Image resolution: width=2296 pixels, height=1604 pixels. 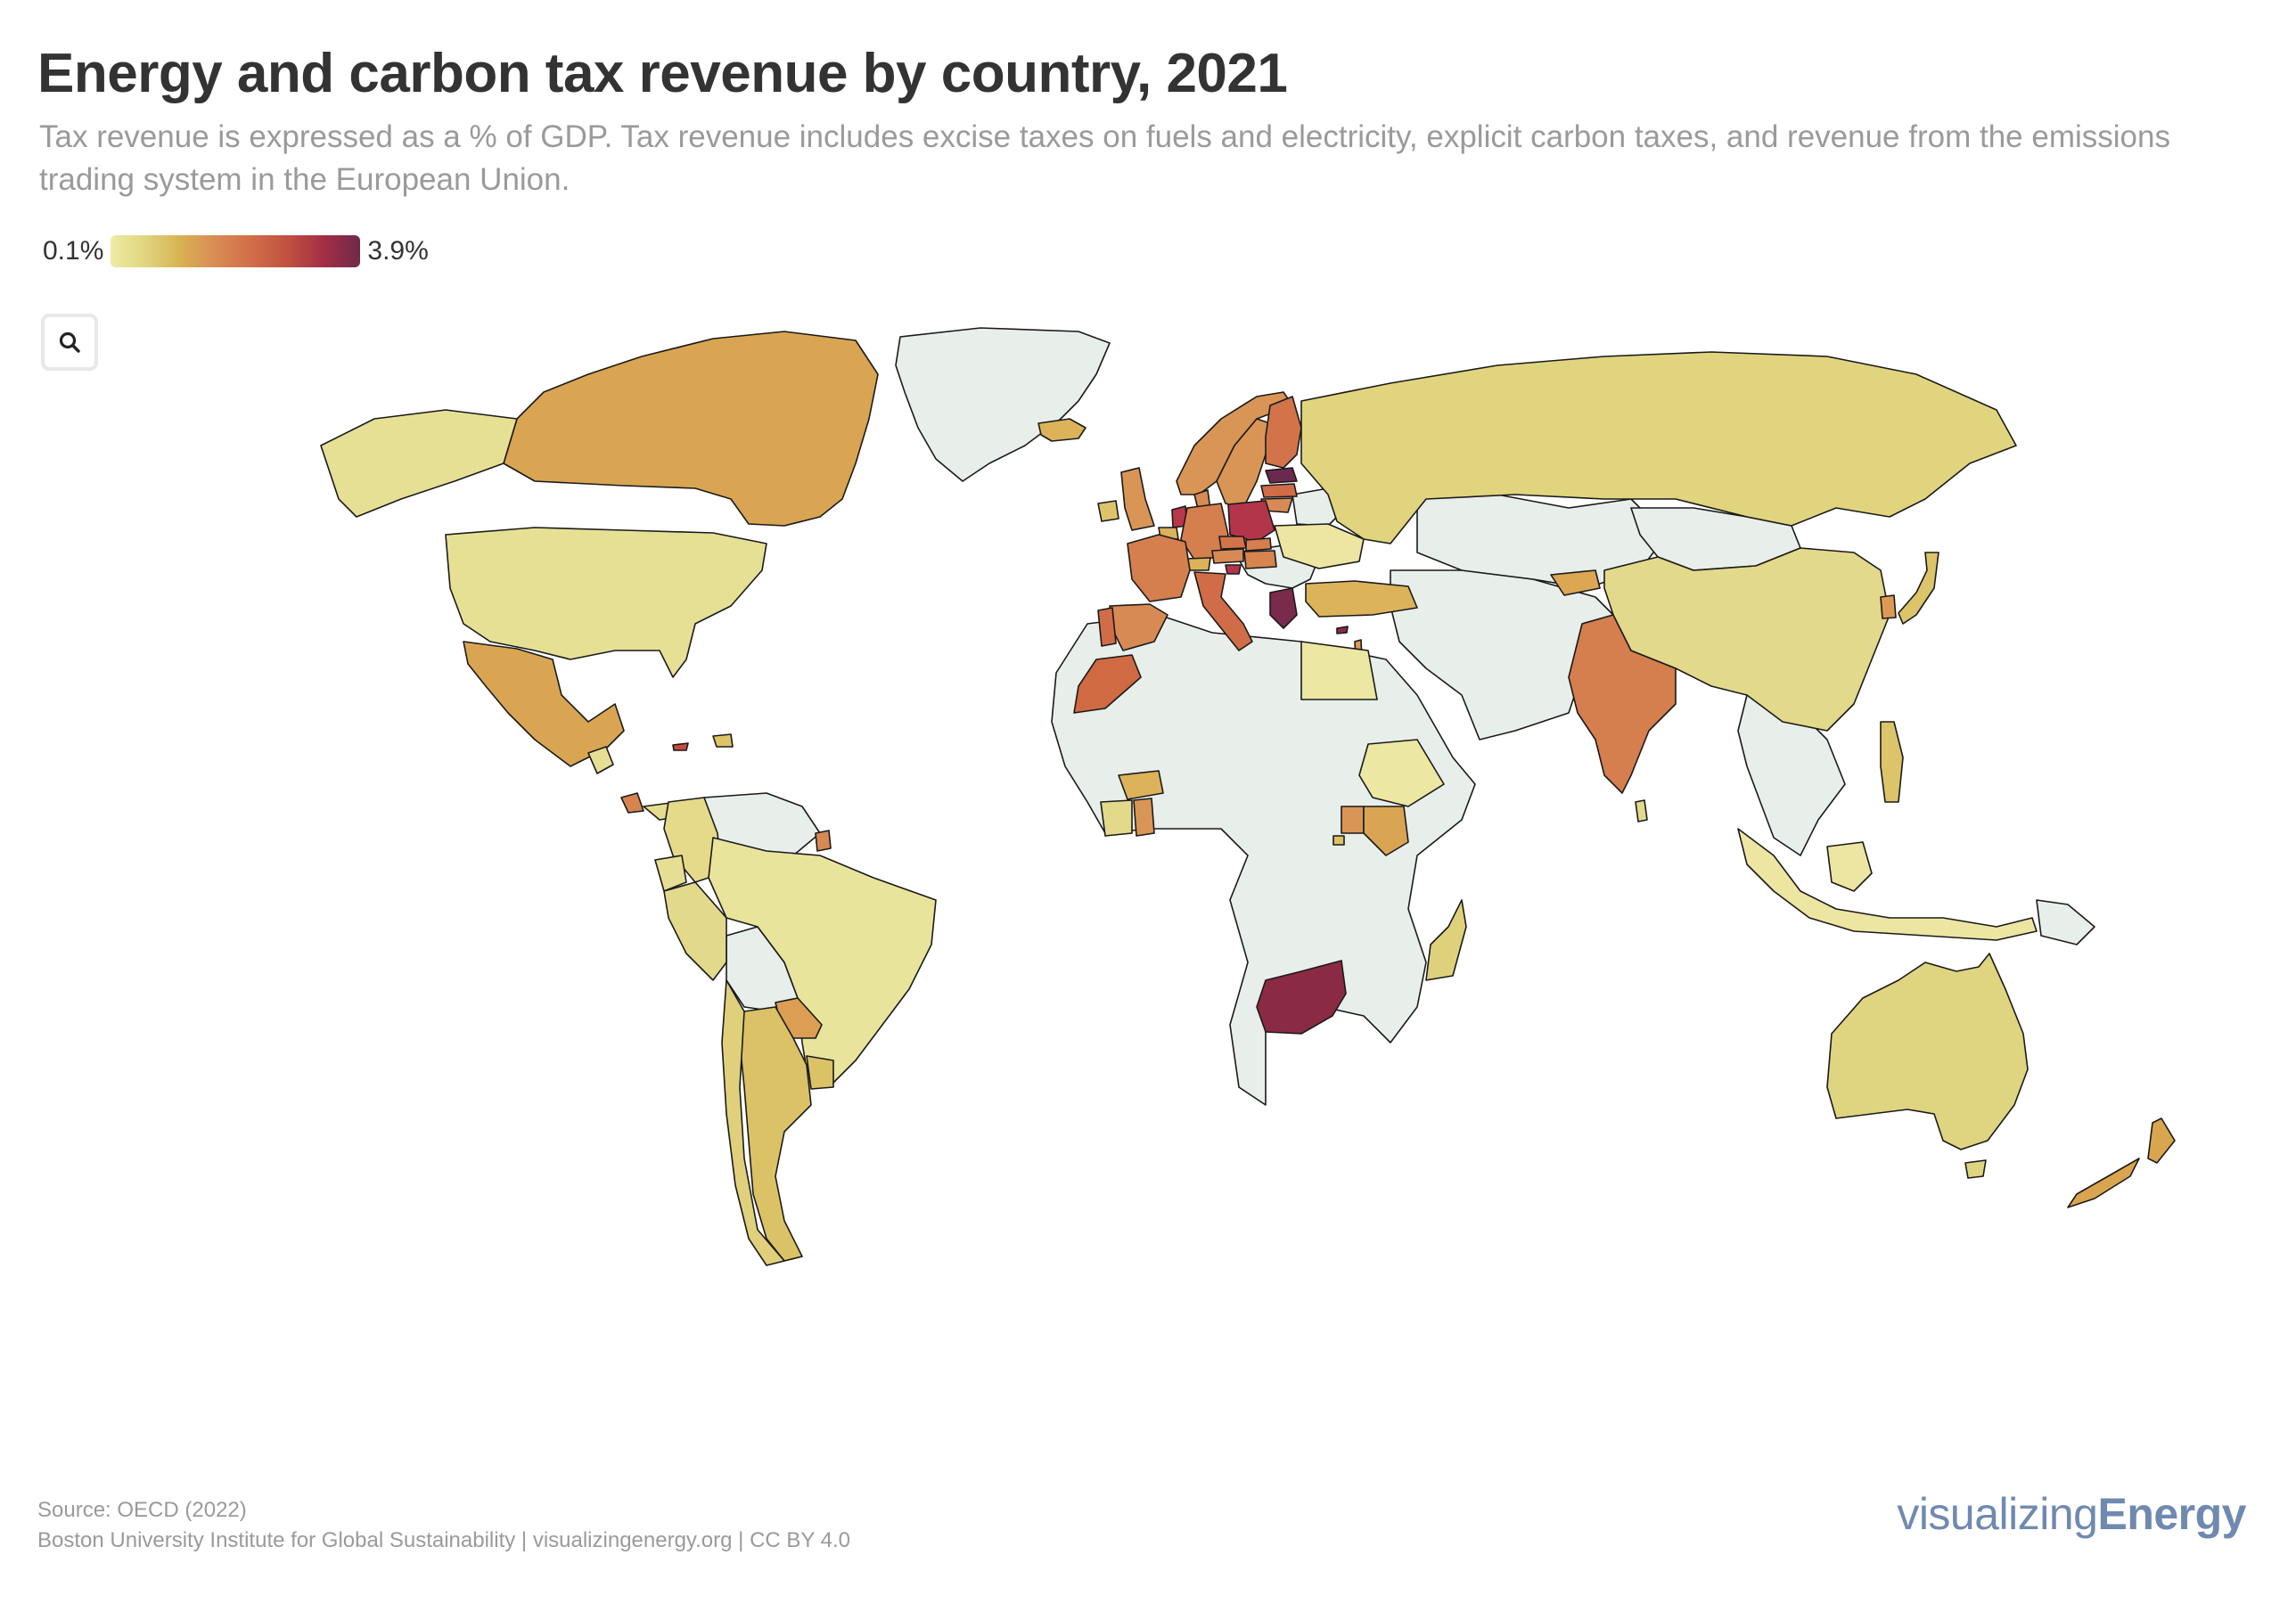 What do you see at coordinates (1850, 866) in the screenshot?
I see `country-malaysia-borneo: Indonesia: 0.4%` at bounding box center [1850, 866].